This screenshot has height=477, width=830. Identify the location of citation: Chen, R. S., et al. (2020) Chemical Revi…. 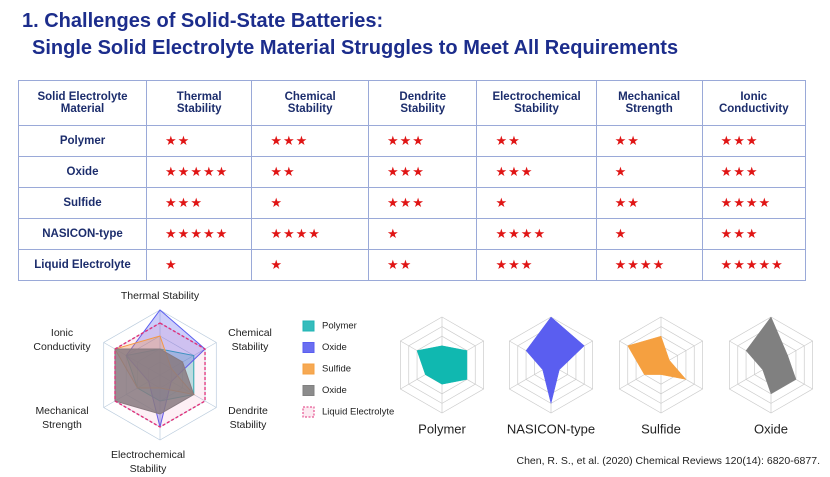
(669, 461).